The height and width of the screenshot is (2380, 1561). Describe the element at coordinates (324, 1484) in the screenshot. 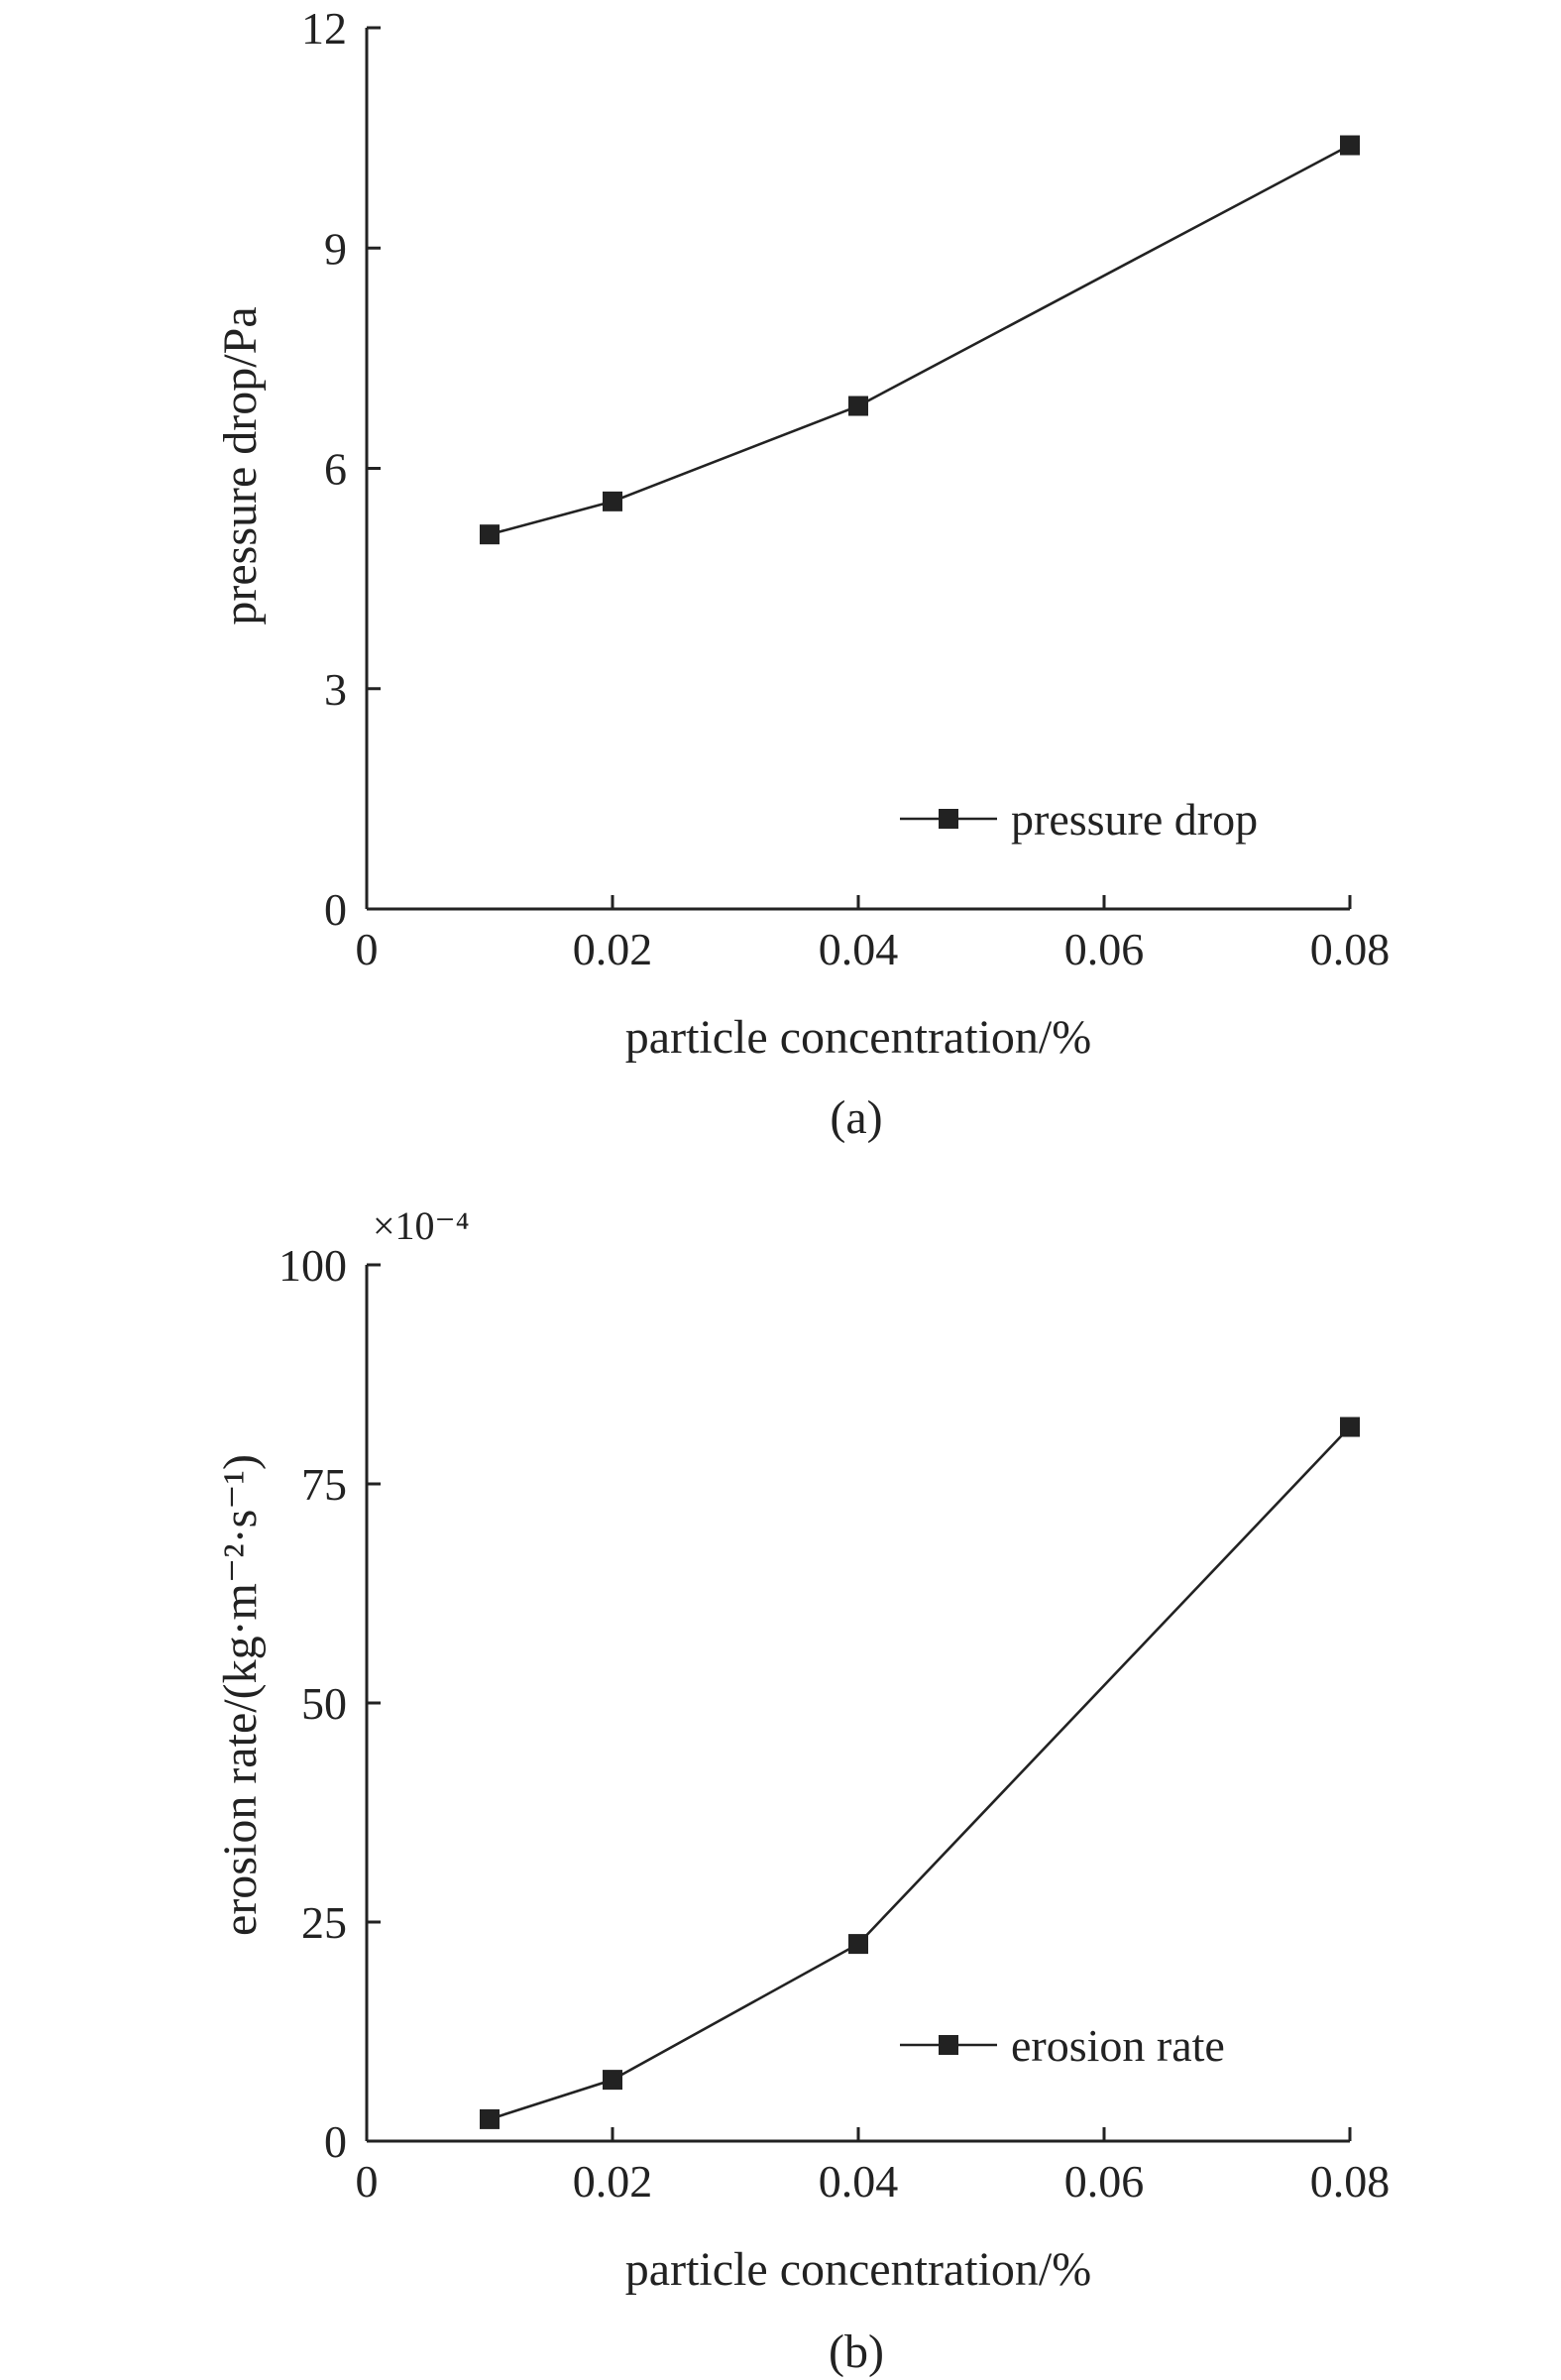

I see `y-tick-label: 75` at that location.